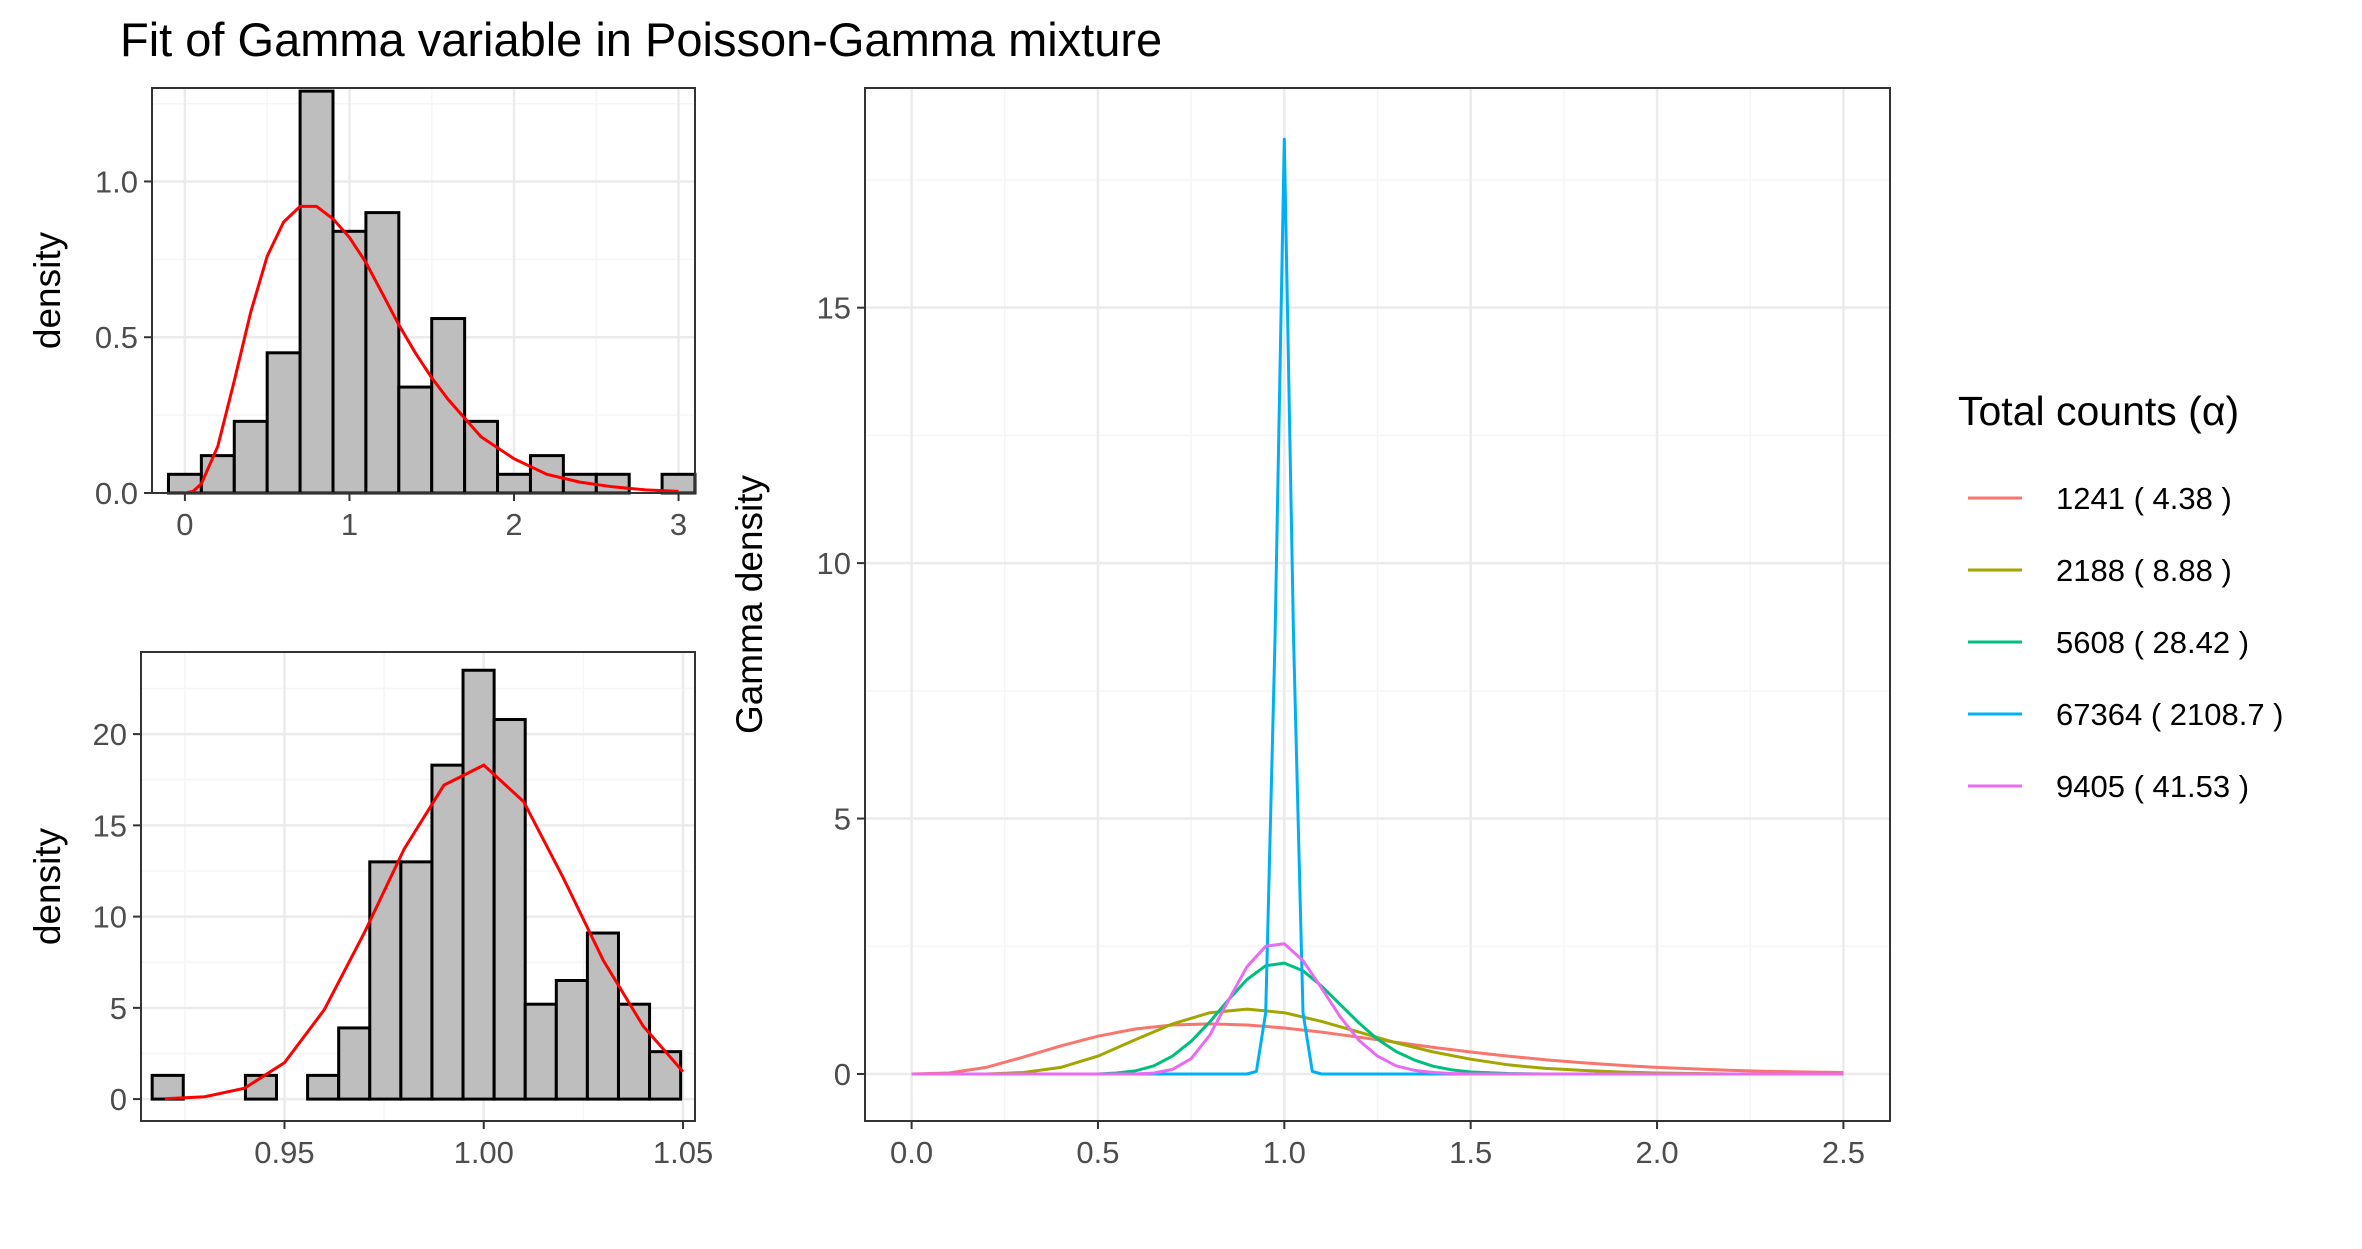 Image resolution: width=2362 pixels, height=1249 pixels. What do you see at coordinates (911, 1152) in the screenshot?
I see `x-tick-label: 0.0` at bounding box center [911, 1152].